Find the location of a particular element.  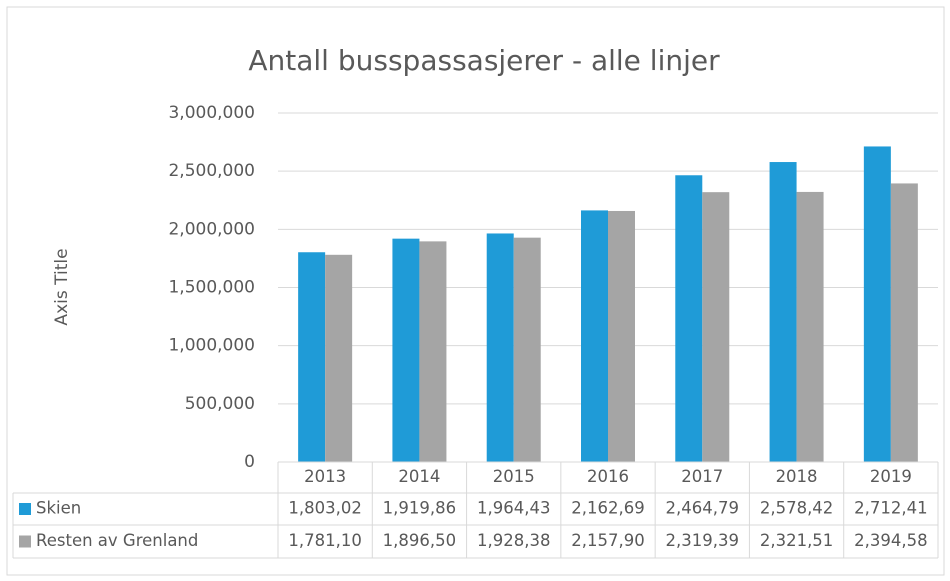

table-cell: 2,162,69 is located at coordinates (607, 508).